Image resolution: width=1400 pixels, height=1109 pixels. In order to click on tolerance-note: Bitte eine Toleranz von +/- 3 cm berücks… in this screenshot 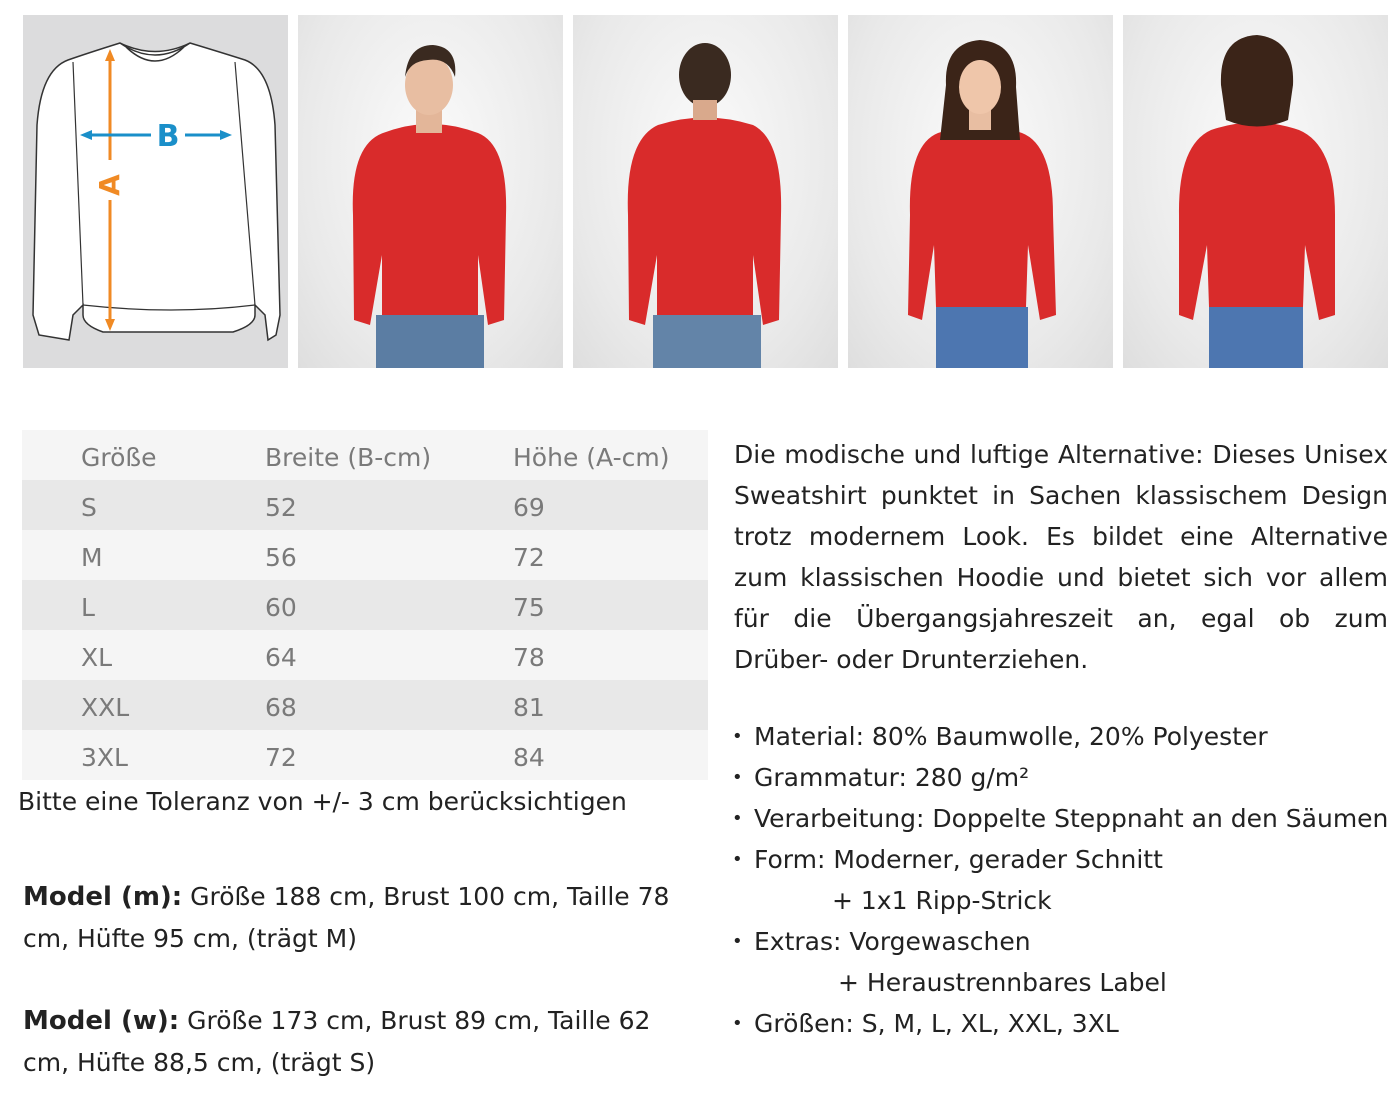, I will do `click(322, 801)`.